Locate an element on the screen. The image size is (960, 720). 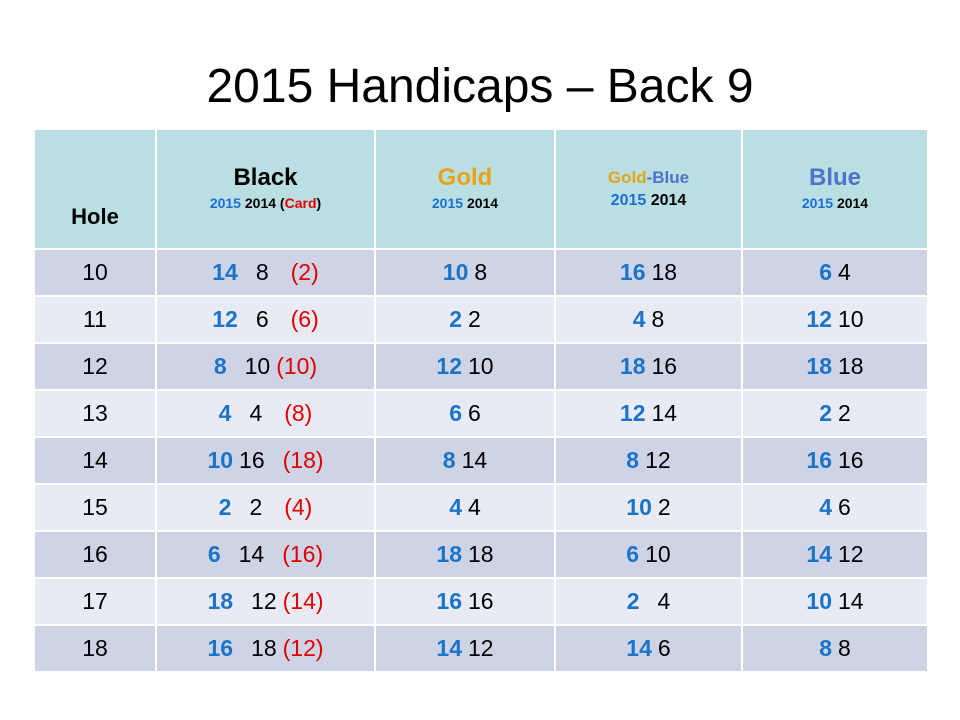
header-black-years: 2015 2014 (Card) is located at coordinates (265, 203).